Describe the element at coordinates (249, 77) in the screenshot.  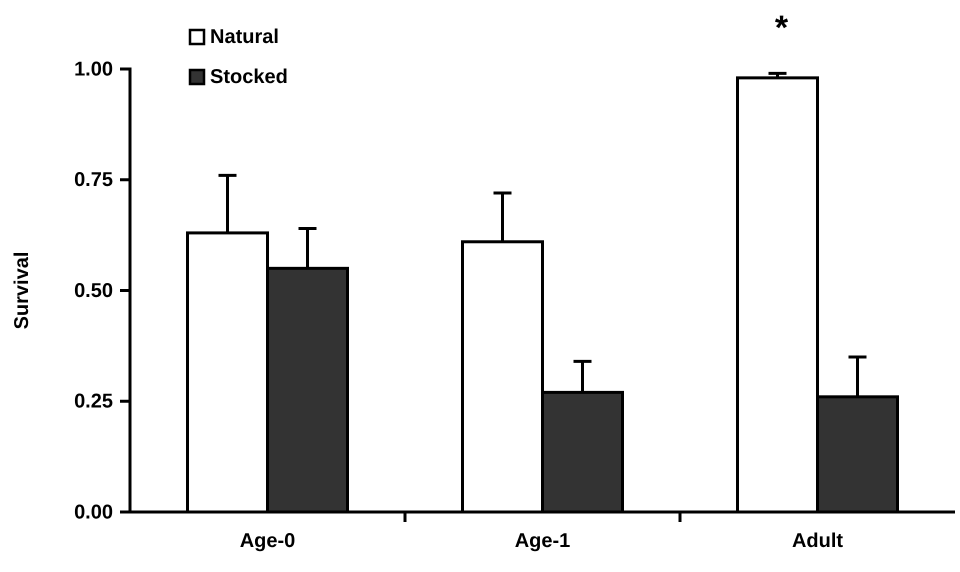
I see `legend-label: Stocked` at that location.